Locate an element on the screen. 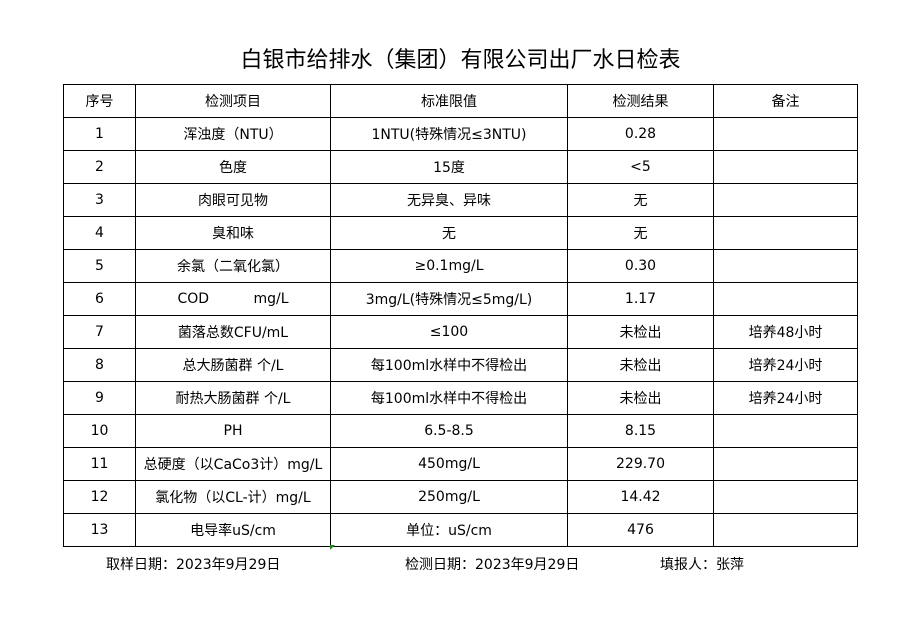  test-item: 浑浊度（NTU） is located at coordinates (233, 134).